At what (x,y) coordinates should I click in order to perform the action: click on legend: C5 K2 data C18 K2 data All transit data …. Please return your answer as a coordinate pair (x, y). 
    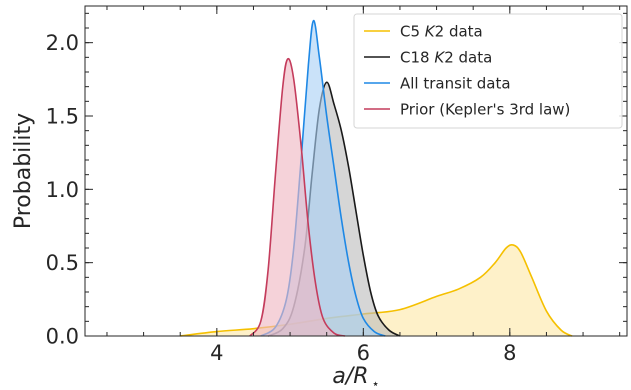
    Looking at the image, I should click on (488, 71).